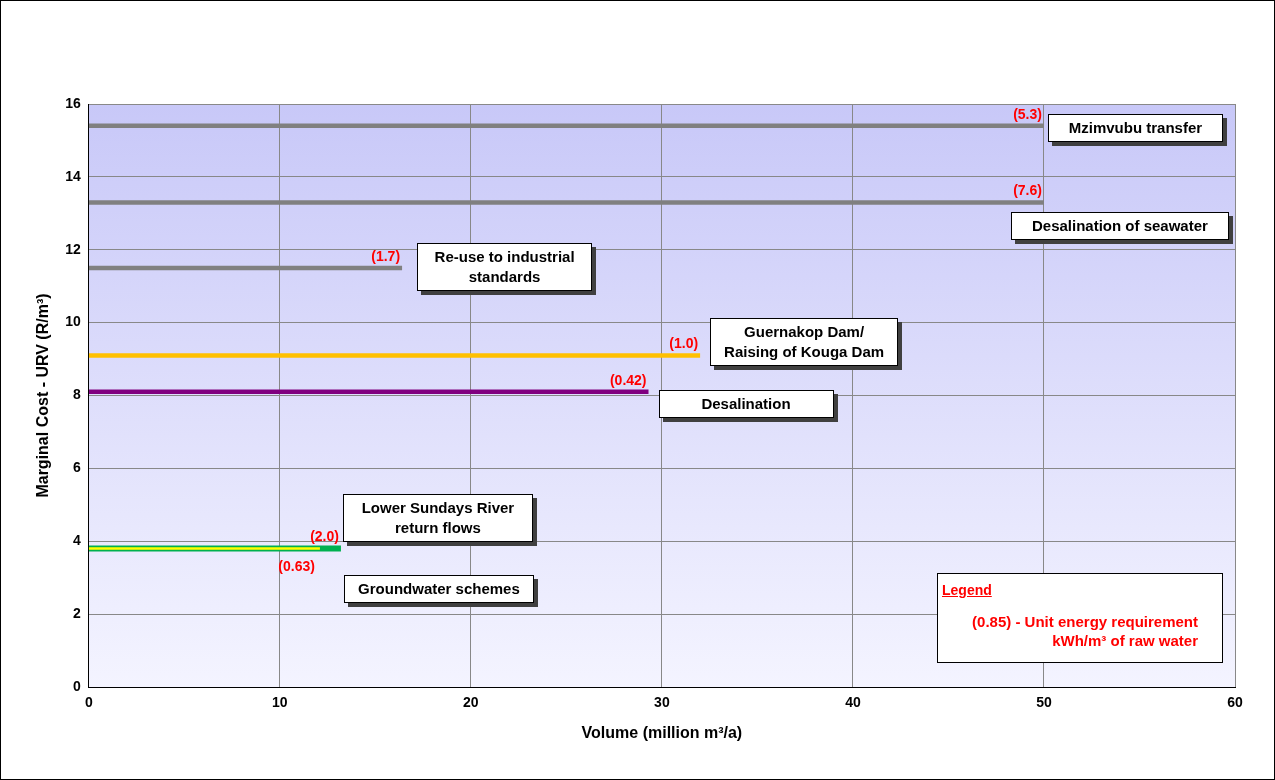  I want to click on x-tick-label: 40, so click(853, 702).